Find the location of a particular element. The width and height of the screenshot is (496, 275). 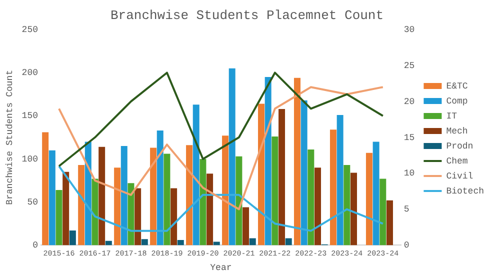

y2-tick-label: 0 is located at coordinates (407, 245).